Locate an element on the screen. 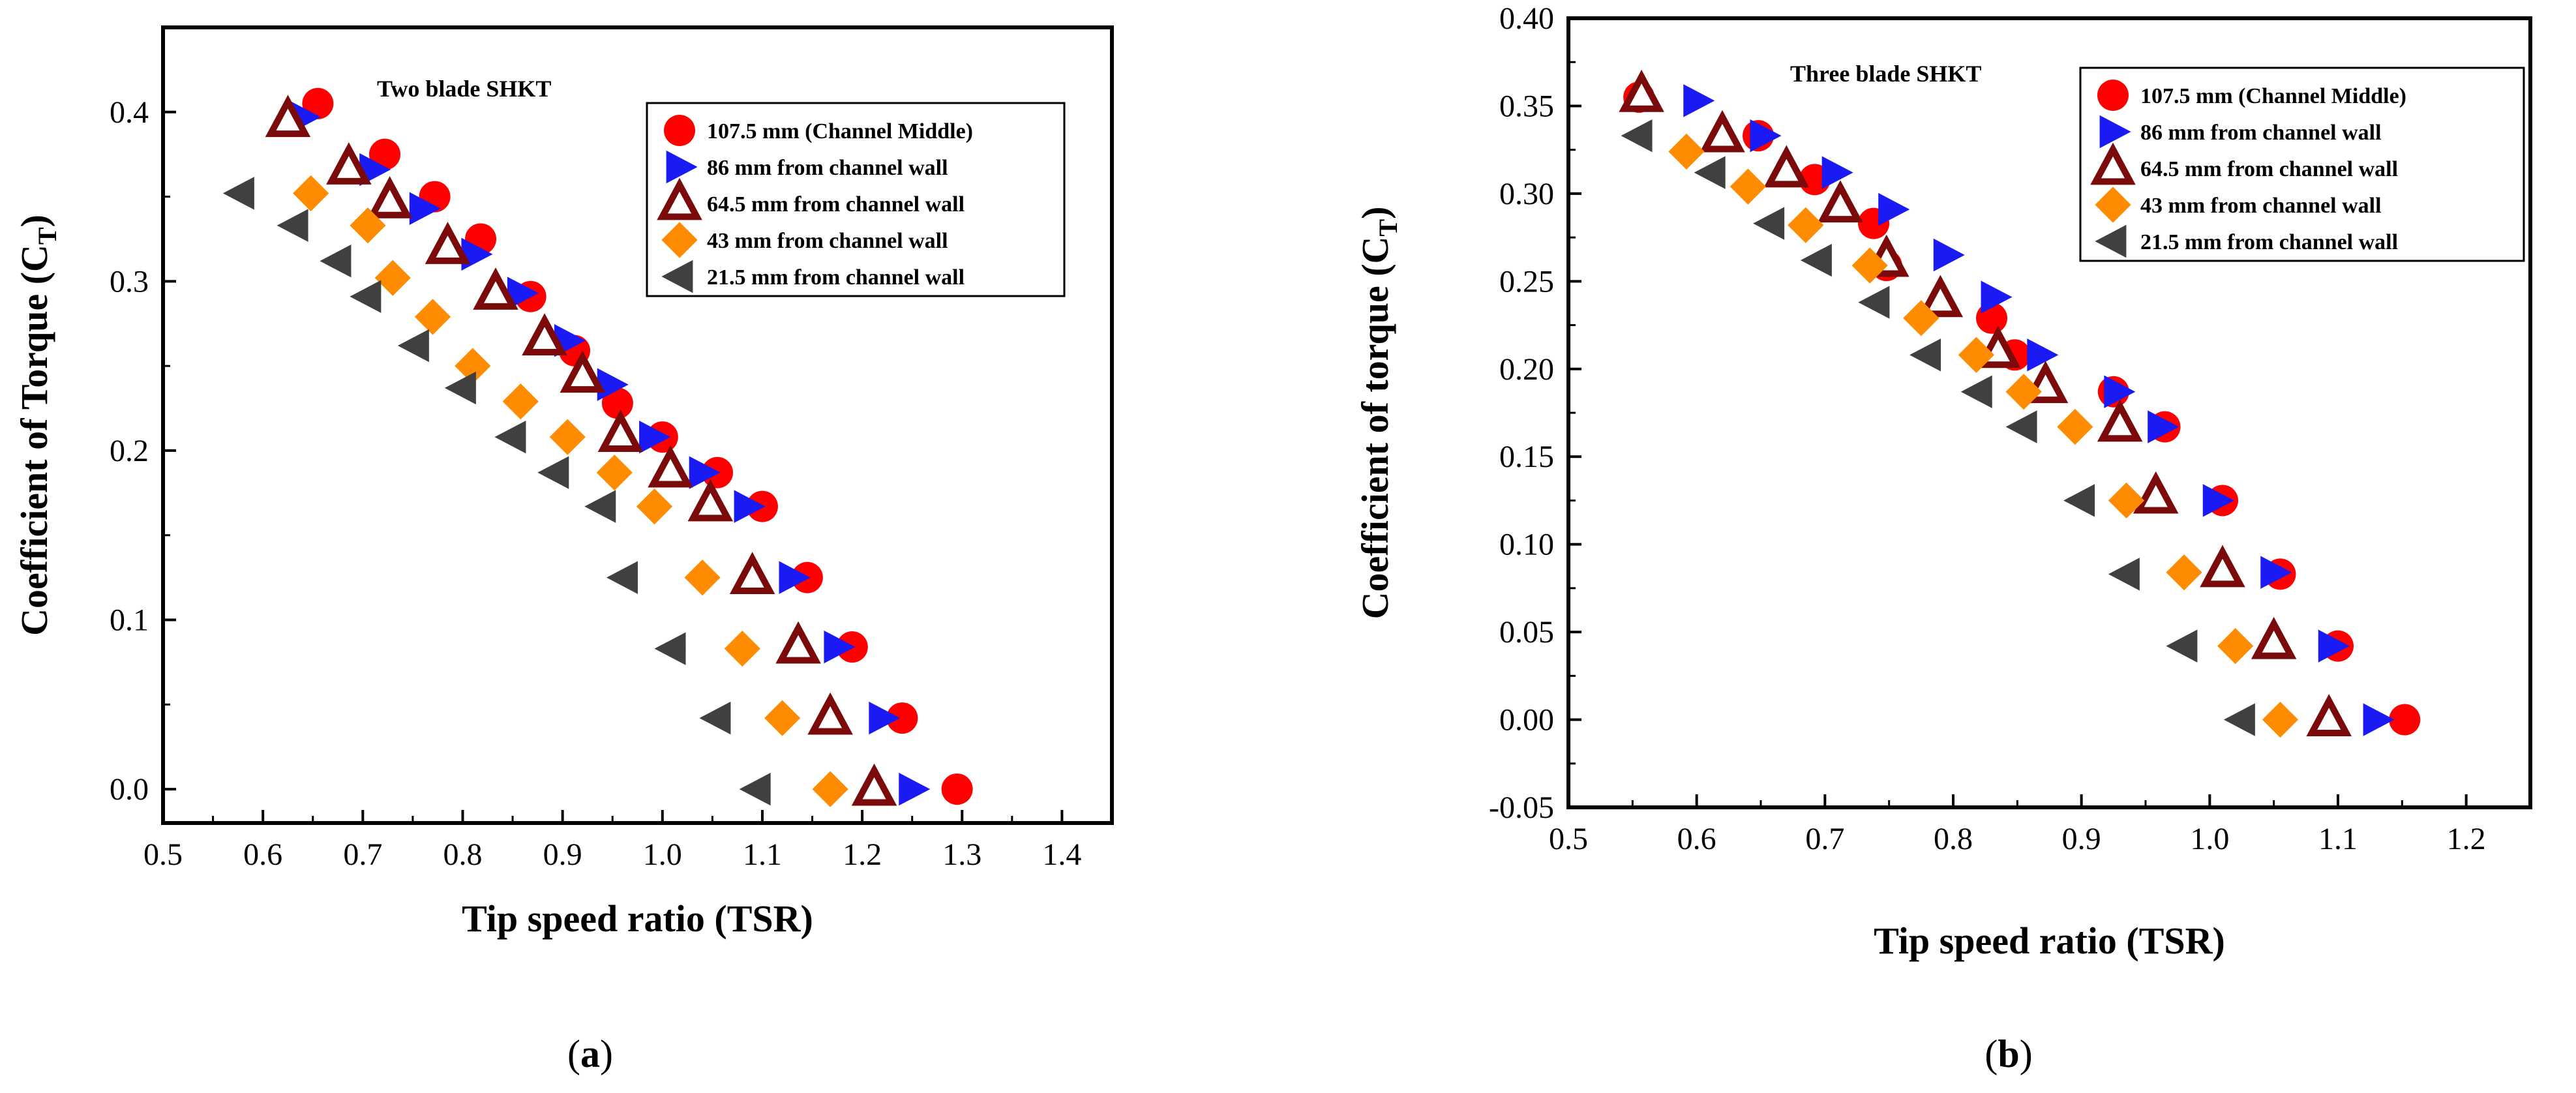 Image resolution: width=2576 pixels, height=1093 pixels. inner-title: Three blade SHKT is located at coordinates (1885, 74).